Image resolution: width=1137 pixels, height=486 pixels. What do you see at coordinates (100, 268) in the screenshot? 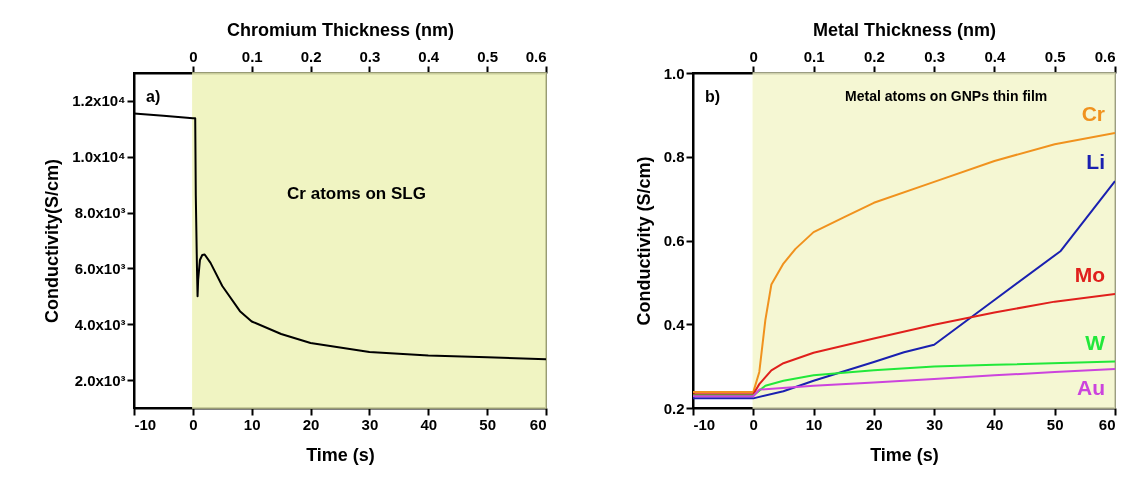
I see `y-tick-label: 6.0x10³` at bounding box center [100, 268].